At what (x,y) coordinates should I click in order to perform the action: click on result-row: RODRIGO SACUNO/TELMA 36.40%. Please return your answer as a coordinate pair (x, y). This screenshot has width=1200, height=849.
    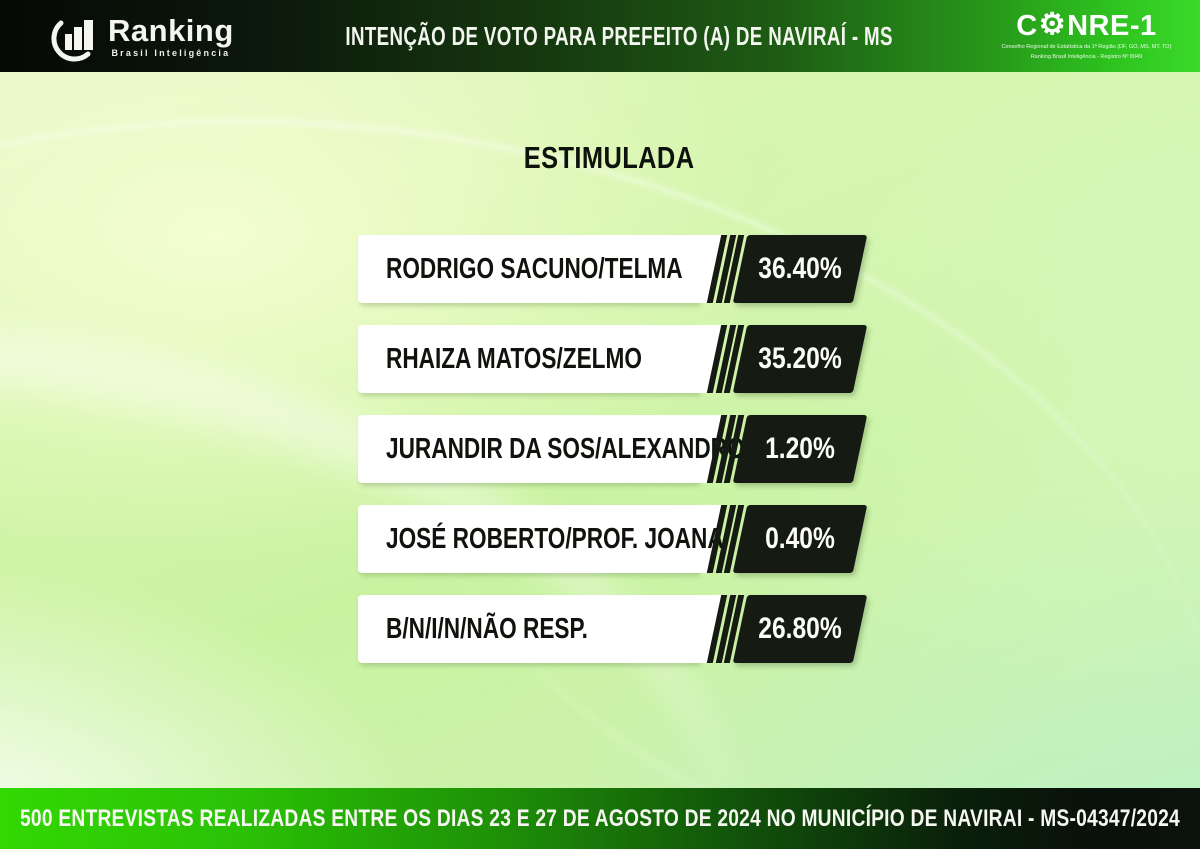
    Looking at the image, I should click on (613, 269).